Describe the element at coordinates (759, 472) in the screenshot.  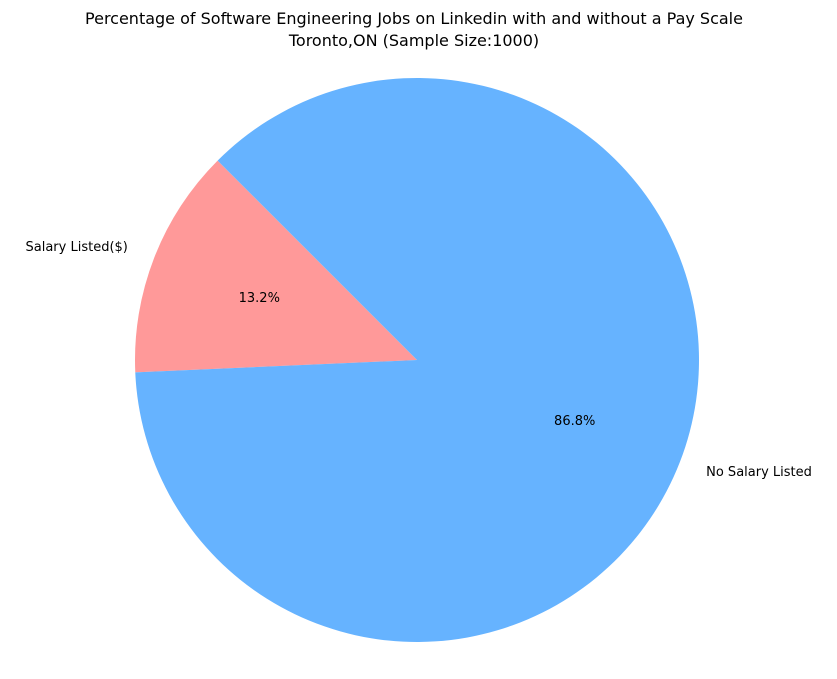
I see `slice-label-no-salary-listed: No Salary Listed` at that location.